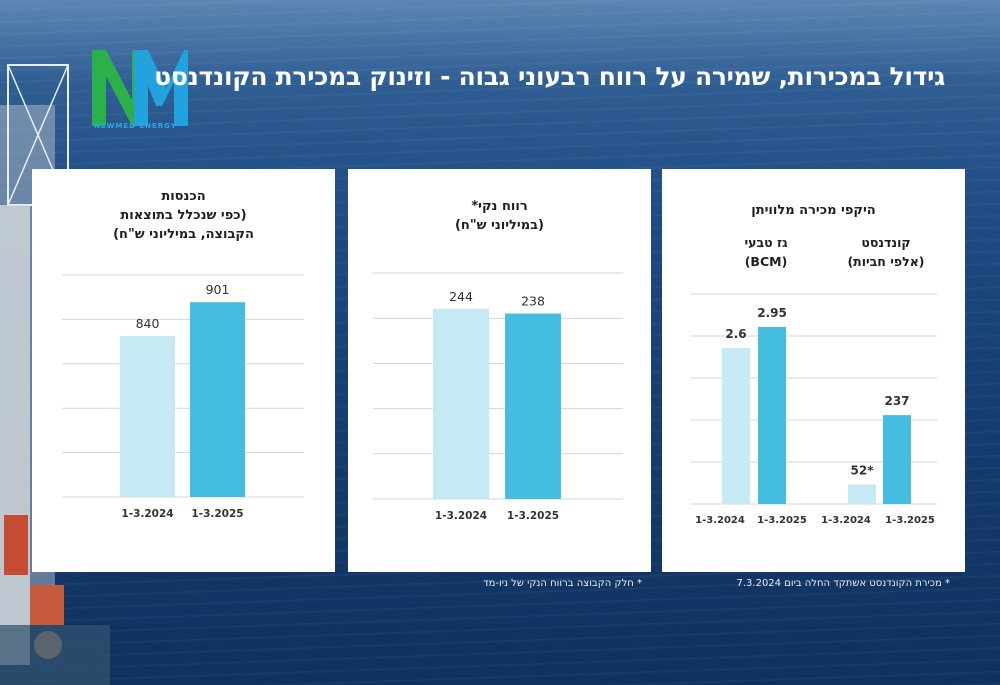  What do you see at coordinates (498, 386) in the screenshot?
I see `net-profit-gridlines` at bounding box center [498, 386].